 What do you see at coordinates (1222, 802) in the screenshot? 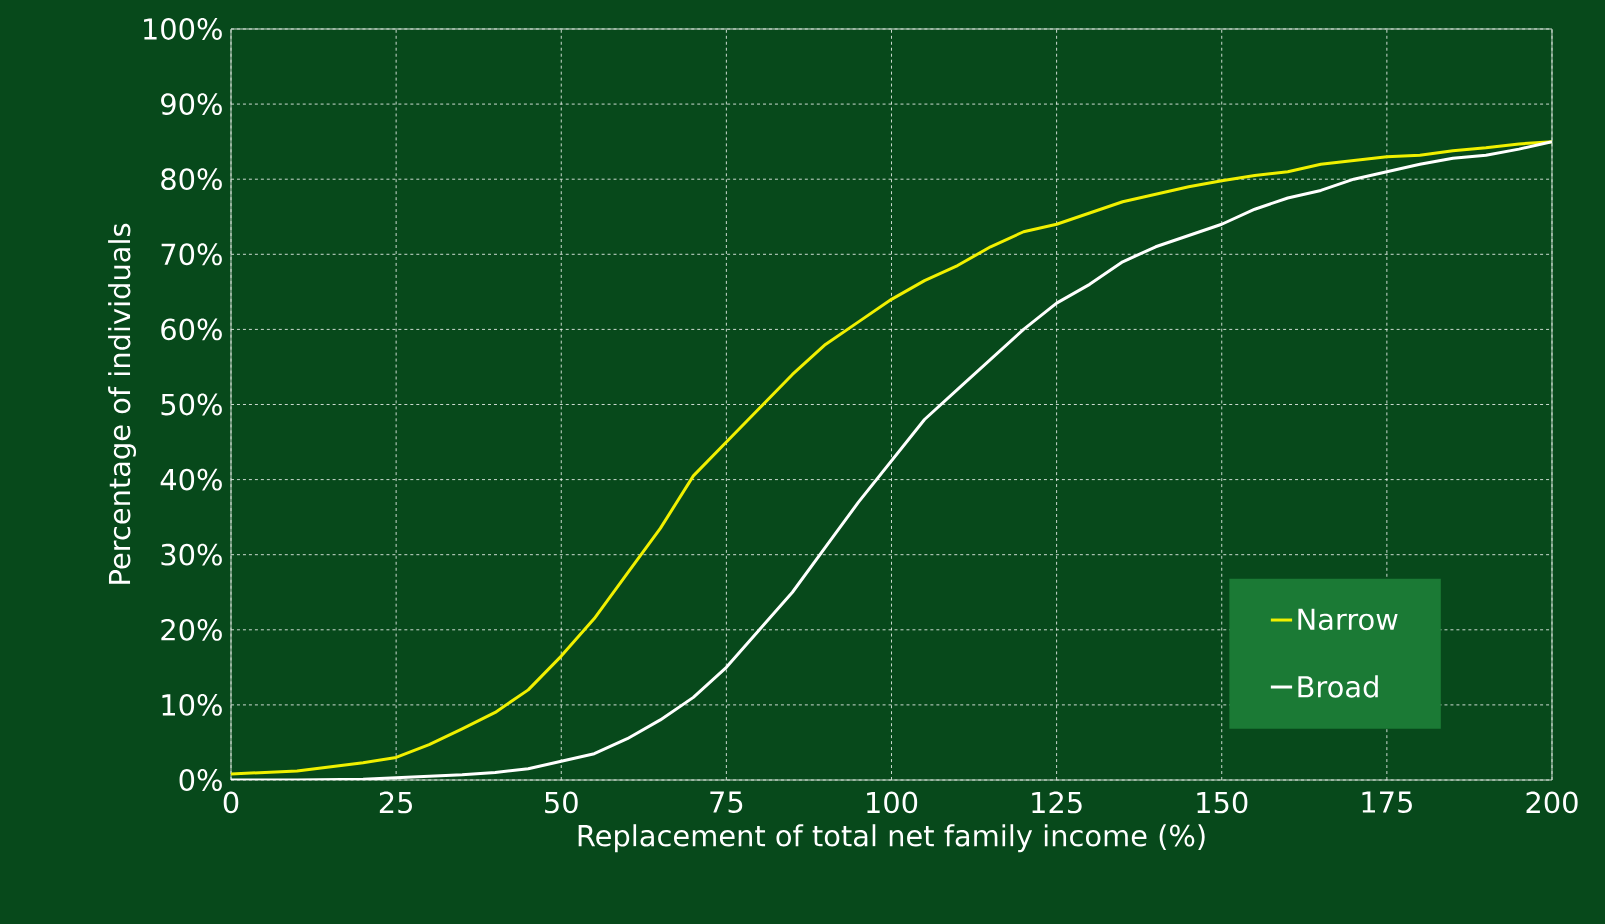
I see `x-tick-label: 150` at bounding box center [1222, 802].